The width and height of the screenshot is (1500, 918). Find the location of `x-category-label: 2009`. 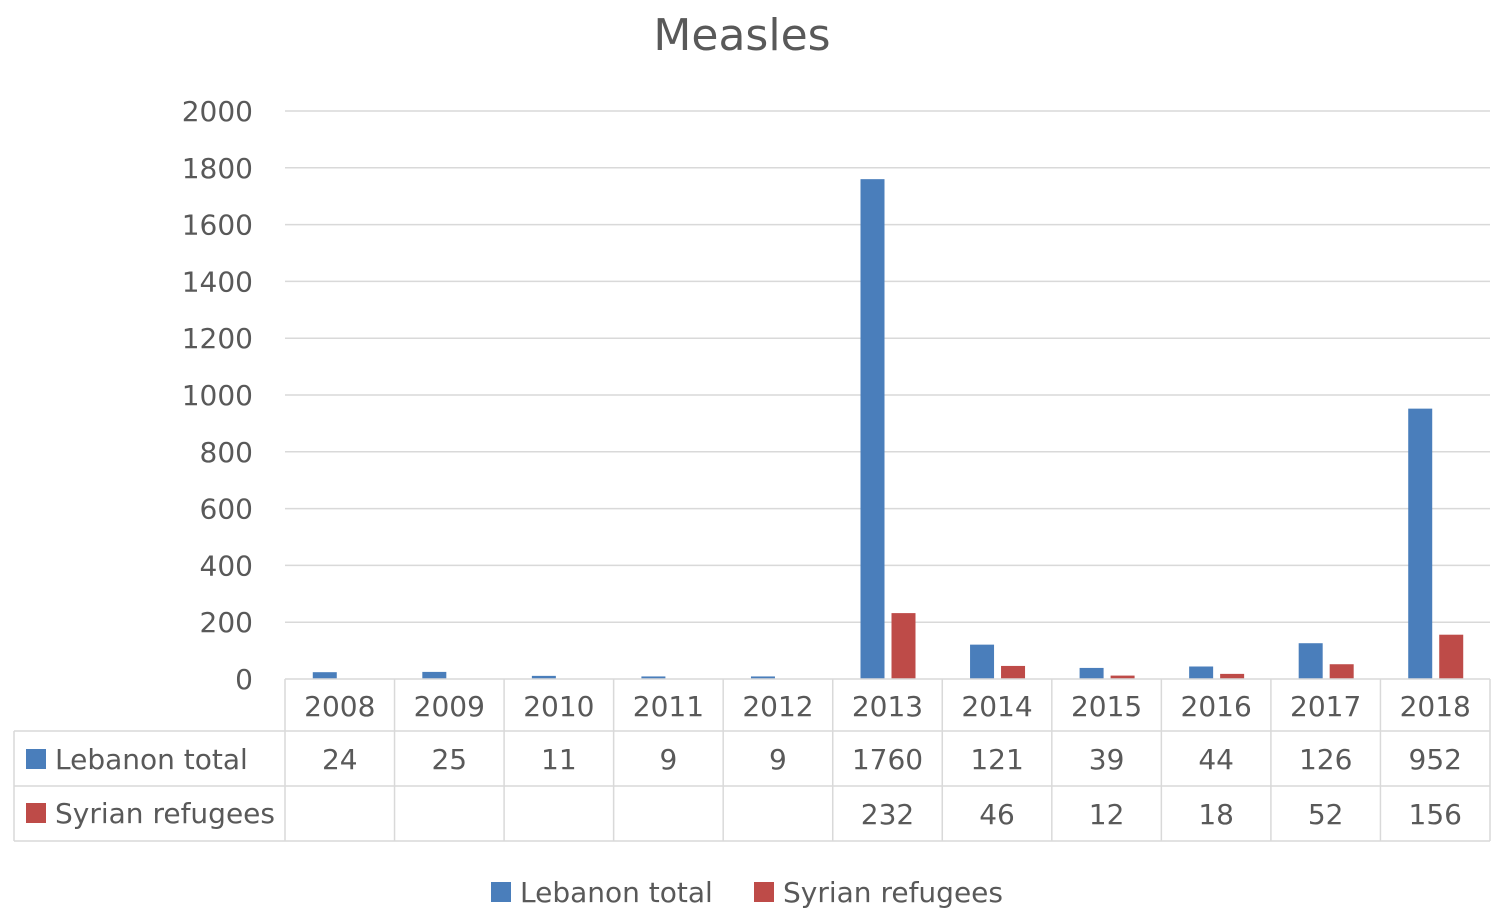

x-category-label: 2009 is located at coordinates (449, 706).